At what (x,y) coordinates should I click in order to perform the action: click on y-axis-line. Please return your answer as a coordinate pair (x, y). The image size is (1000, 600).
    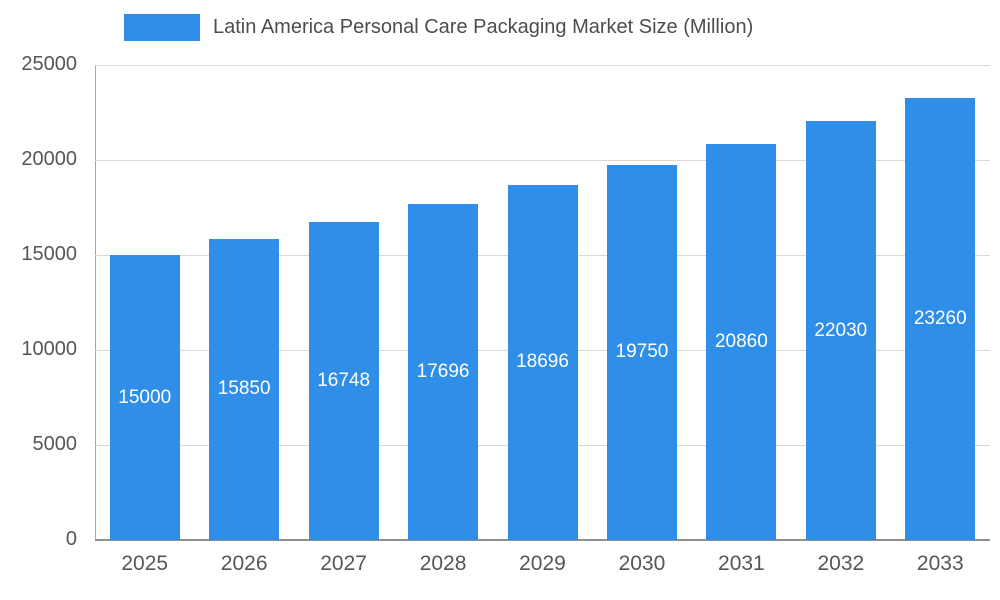
    Looking at the image, I should click on (95, 302).